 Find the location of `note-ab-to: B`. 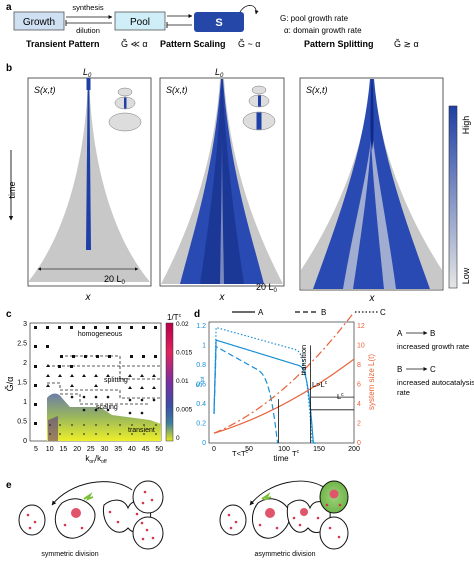

note-ab-to: B is located at coordinates (432, 333).